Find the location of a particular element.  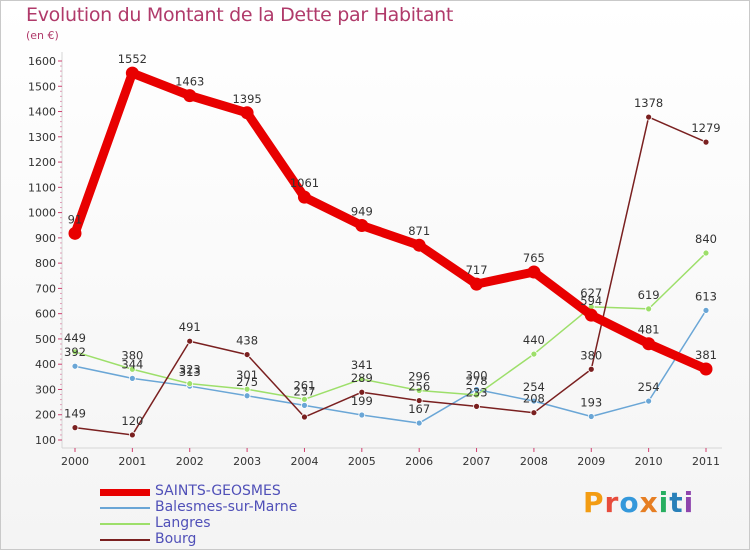

logo-letter: P is located at coordinates (594, 502).